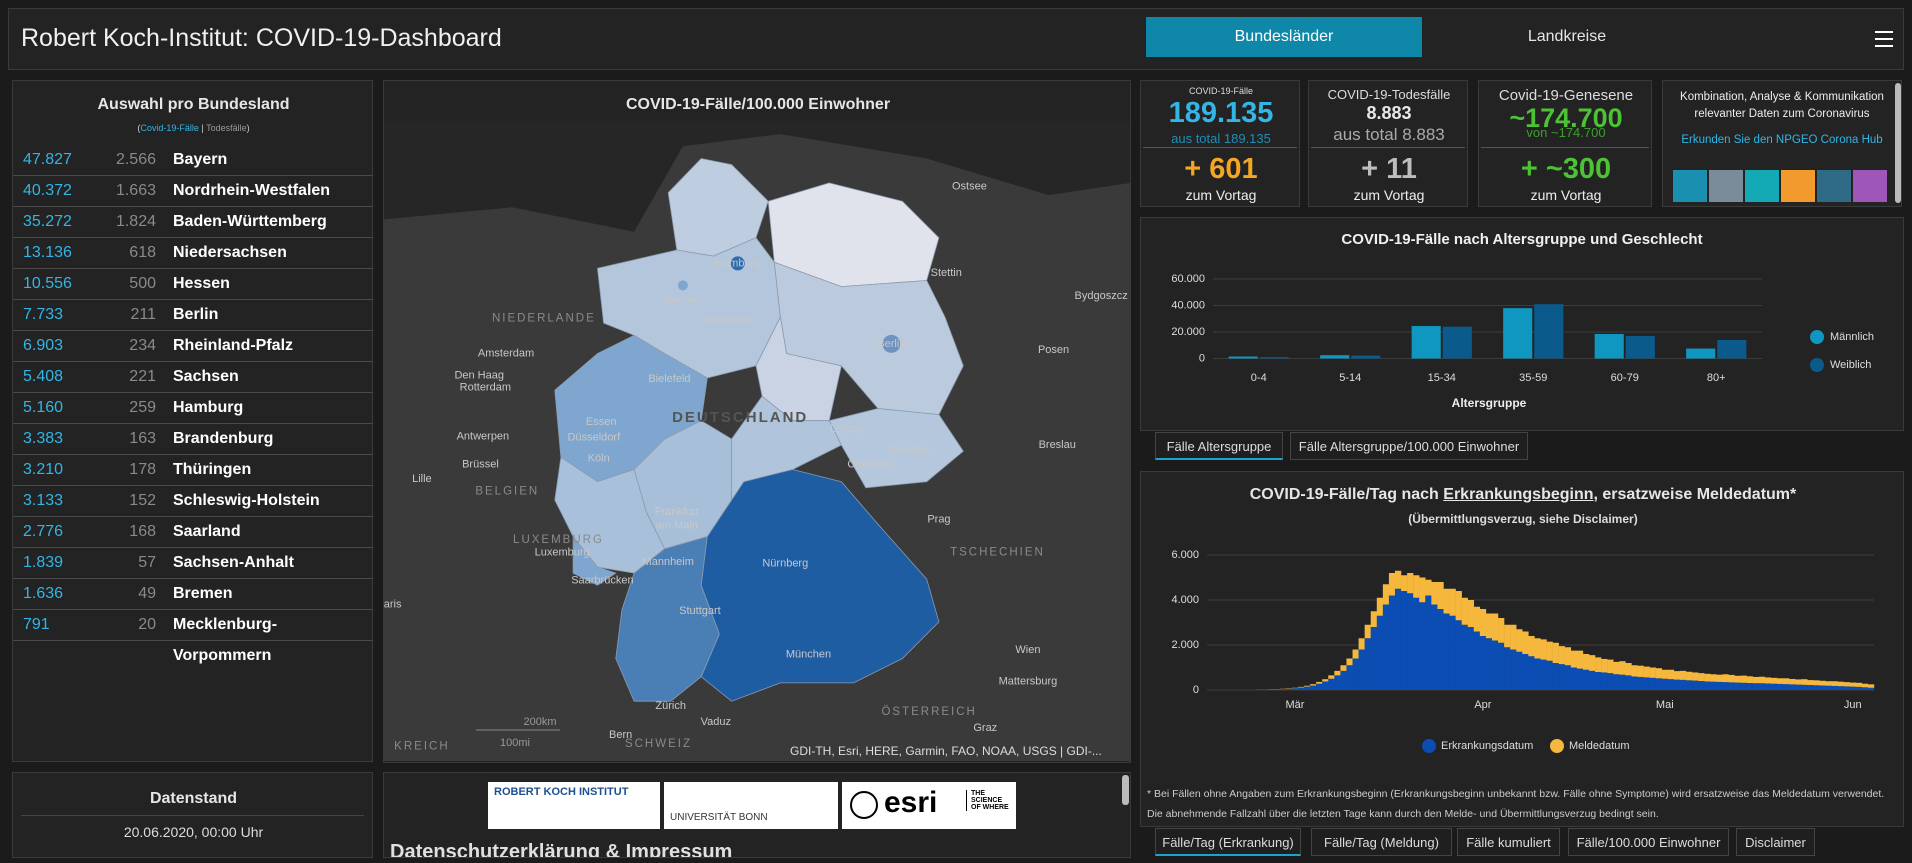 The height and width of the screenshot is (863, 1912). What do you see at coordinates (1523, 519) in the screenshot?
I see `chart-subtitle: (Übermittlungsverzug, siehe Disclaimer)` at bounding box center [1523, 519].